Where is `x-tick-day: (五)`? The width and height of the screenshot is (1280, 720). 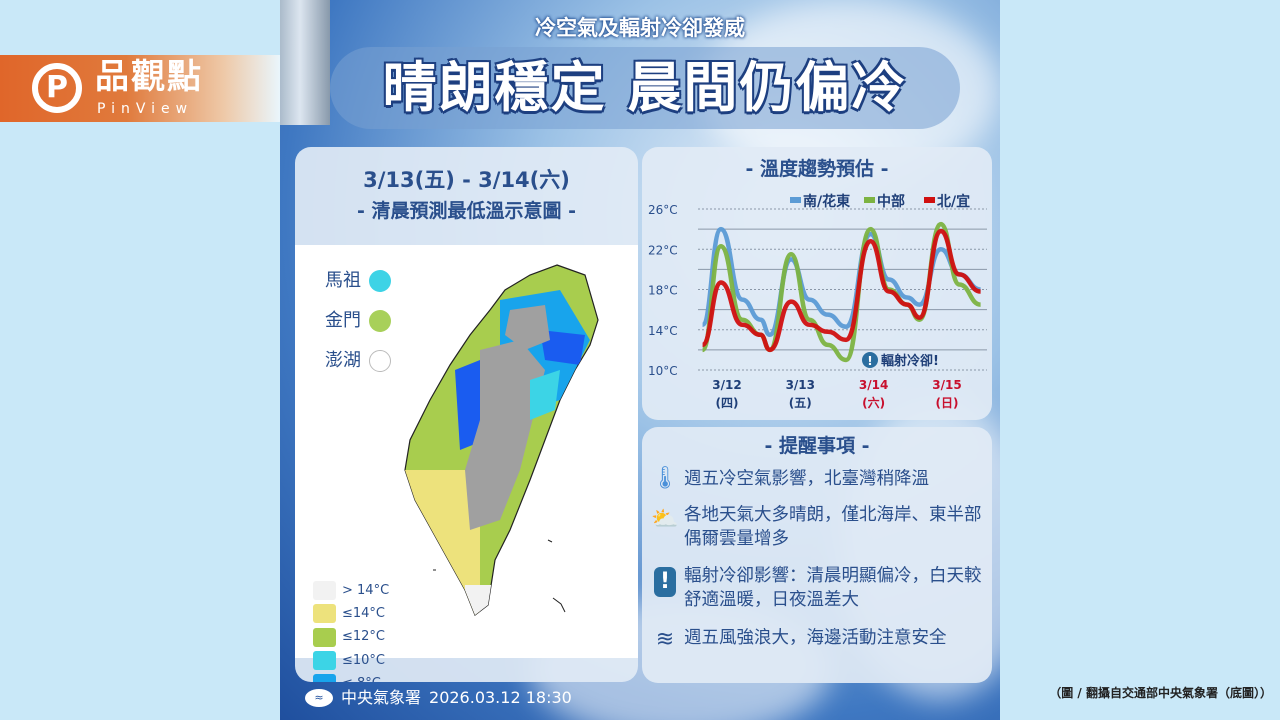 x-tick-day: (五) is located at coordinates (800, 403).